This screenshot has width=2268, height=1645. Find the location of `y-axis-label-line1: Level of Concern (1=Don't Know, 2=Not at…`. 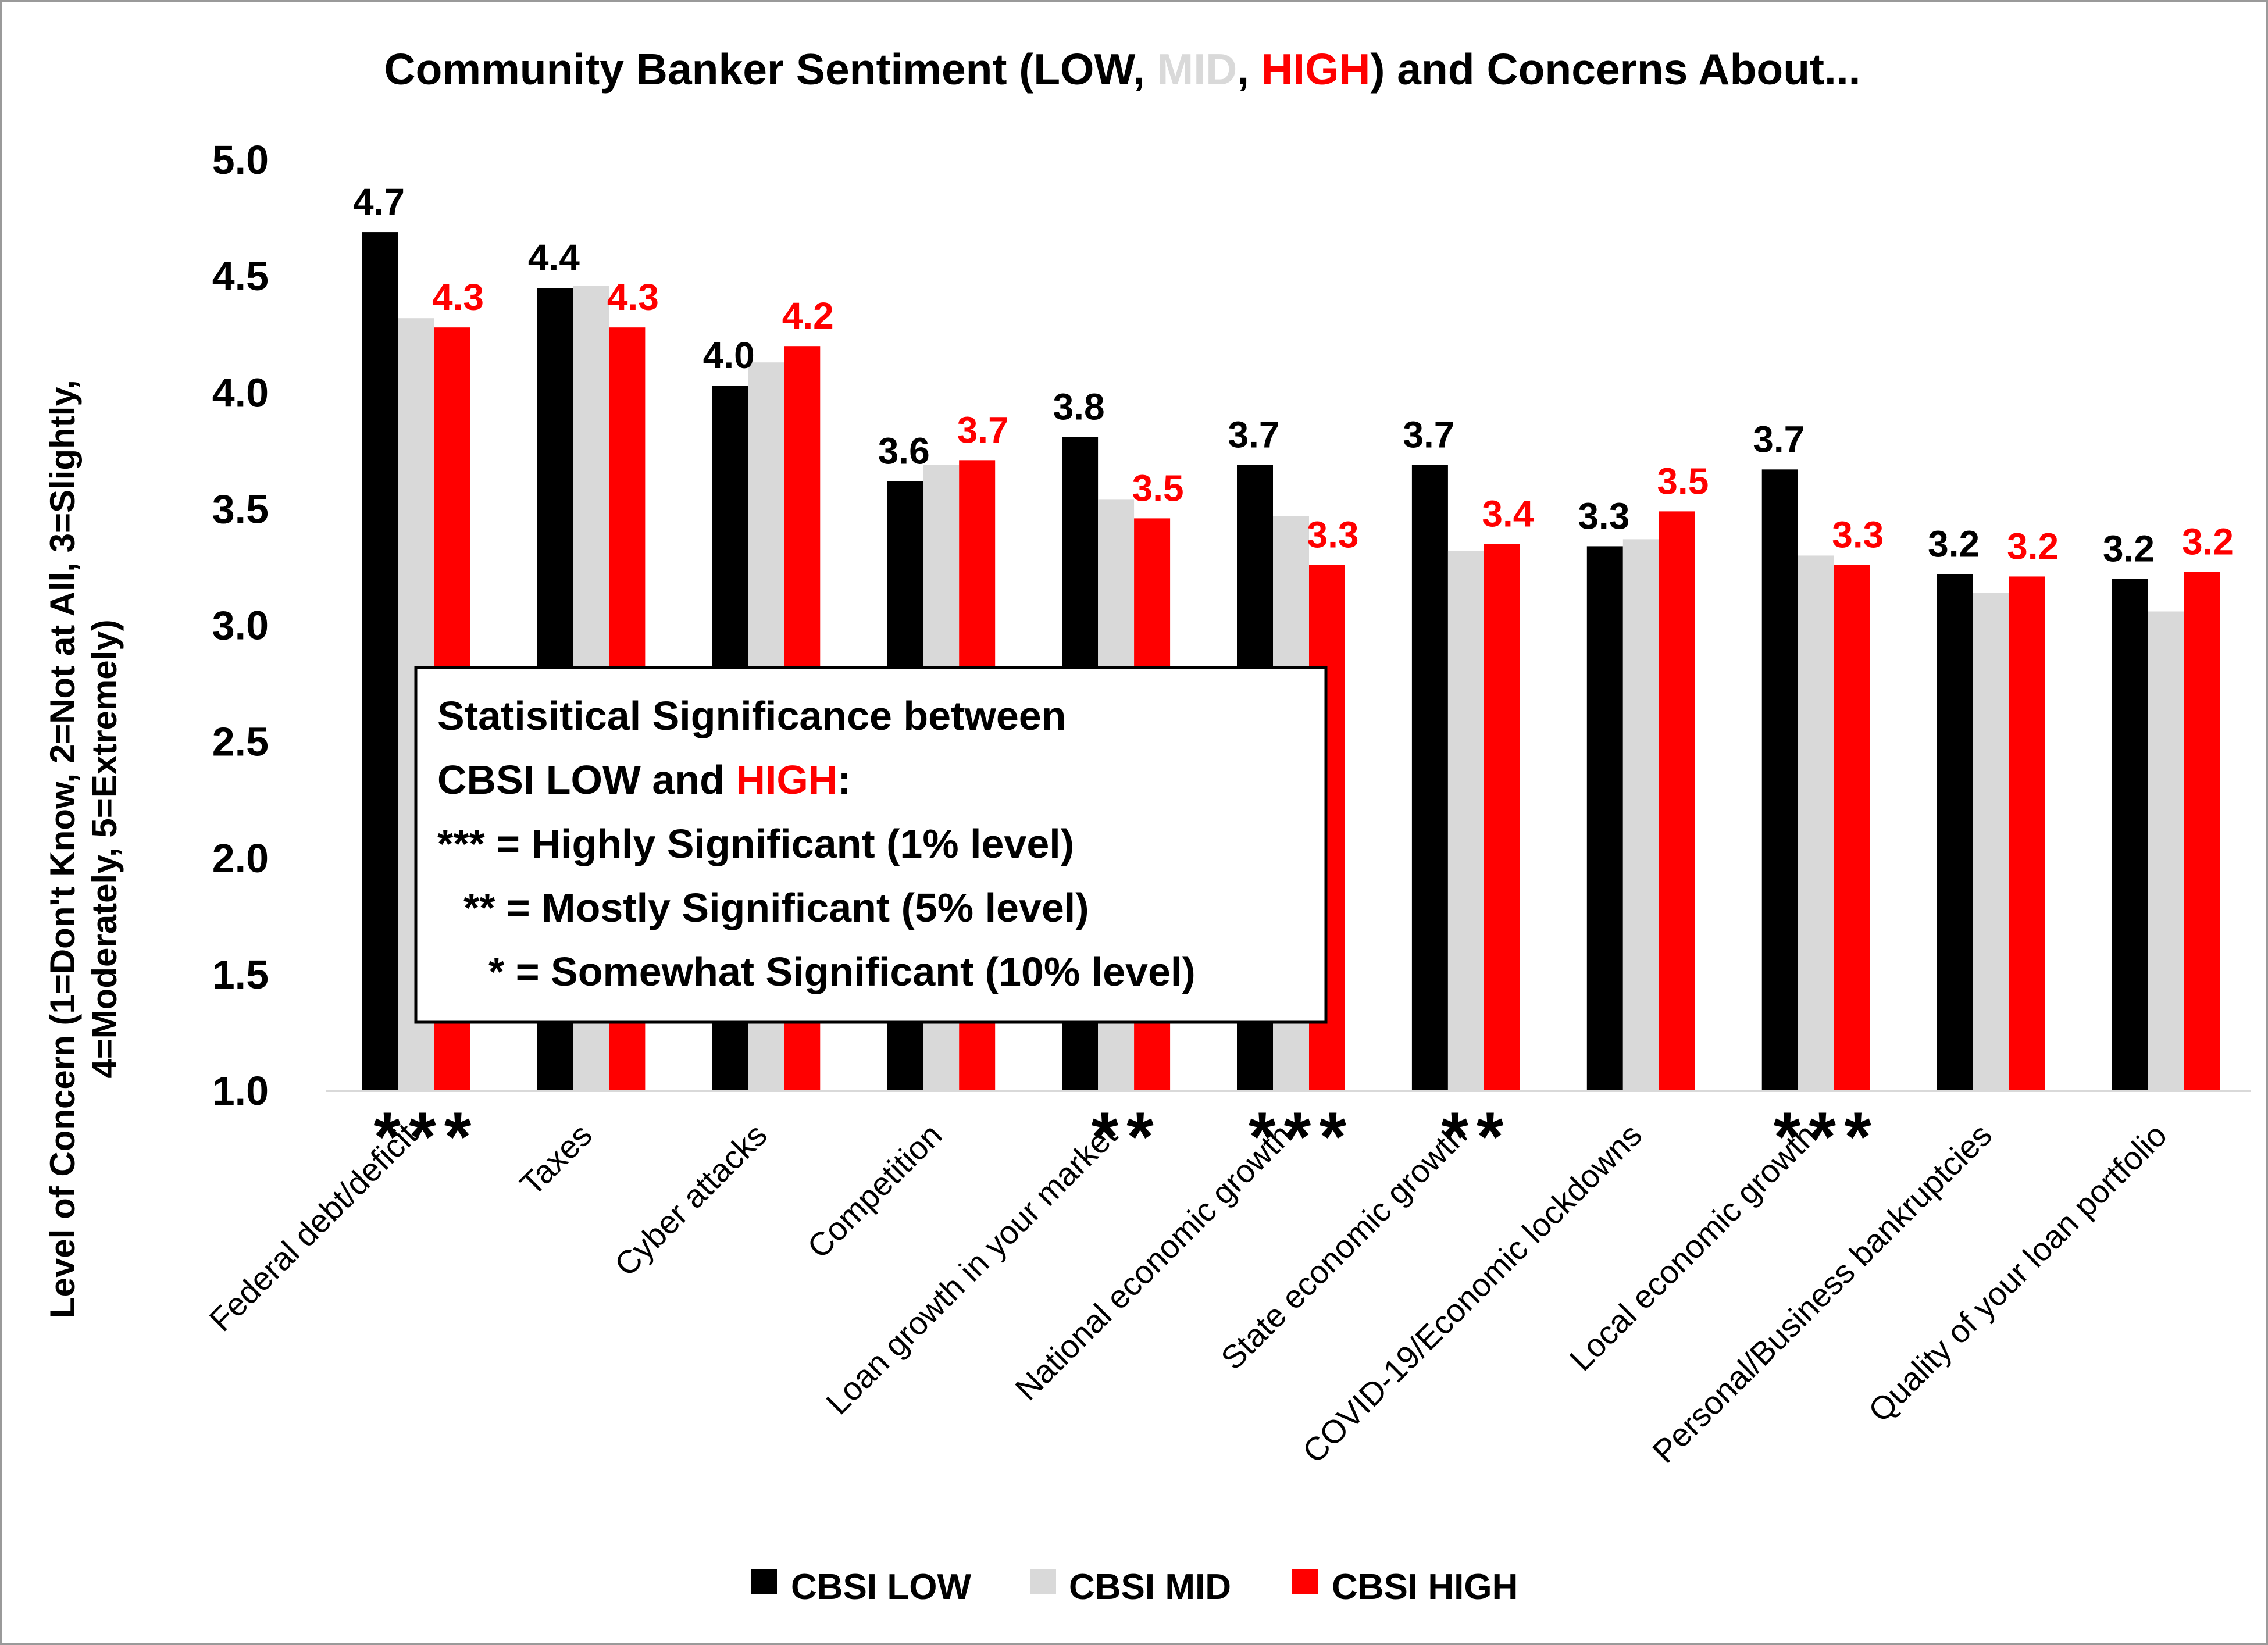

y-axis-label-line1: Level of Concern (1=Don't Know, 2=Not at… is located at coordinates (62, 849).